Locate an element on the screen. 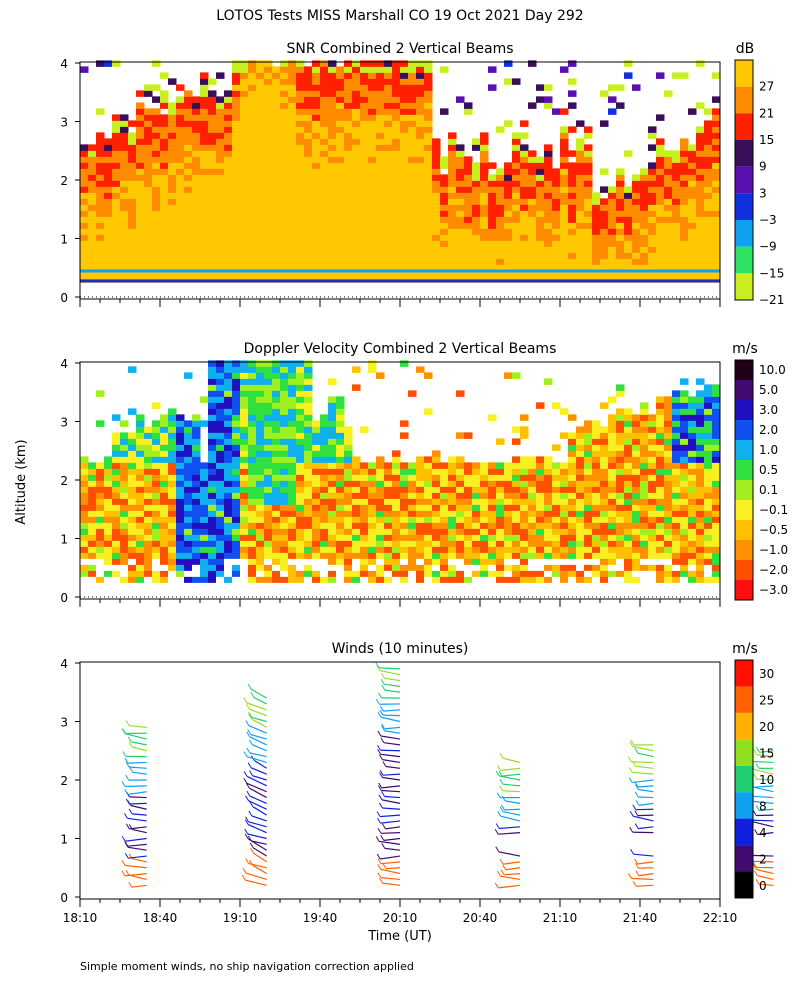 The height and width of the screenshot is (1000, 800). altitude-axis-label: Altitude (km) is located at coordinates (21, 481).